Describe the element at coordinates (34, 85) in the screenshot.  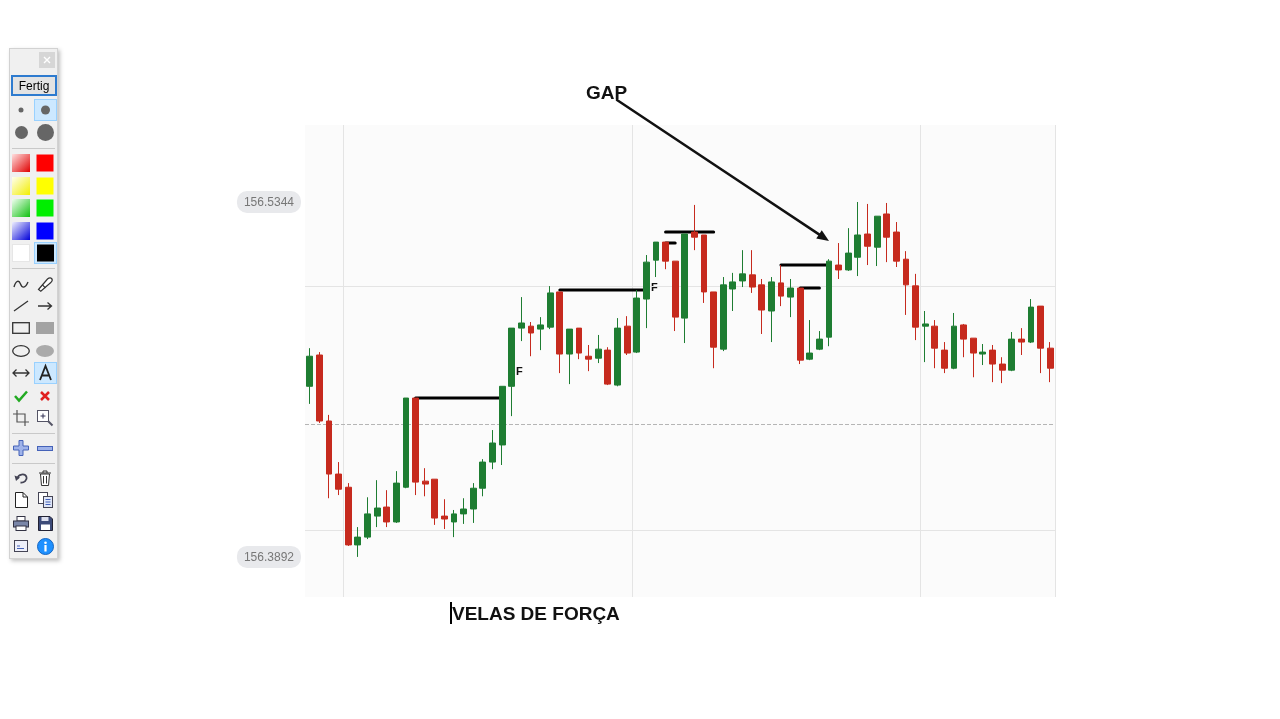
I see `button: Fertig` at that location.